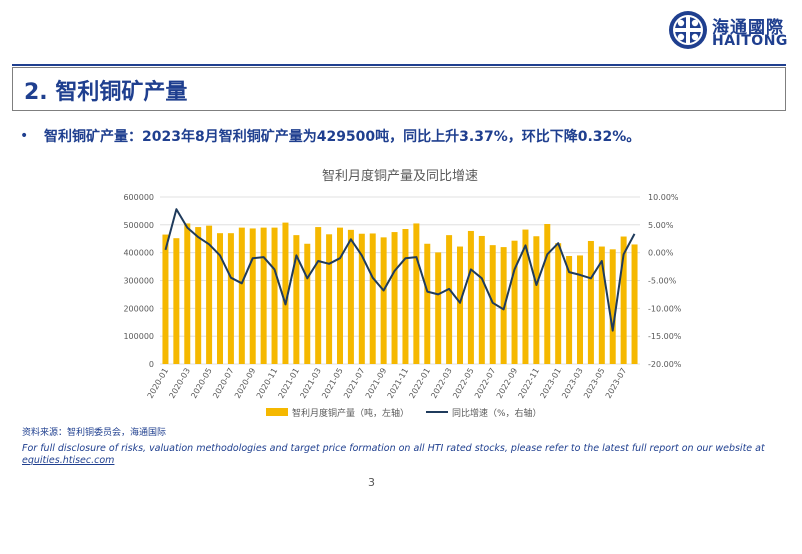 Image resolution: width=802 pixels, height=554 pixels. What do you see at coordinates (245, 383) in the screenshot?
I see `x-axis-tick-label: 2020-09` at bounding box center [245, 383].